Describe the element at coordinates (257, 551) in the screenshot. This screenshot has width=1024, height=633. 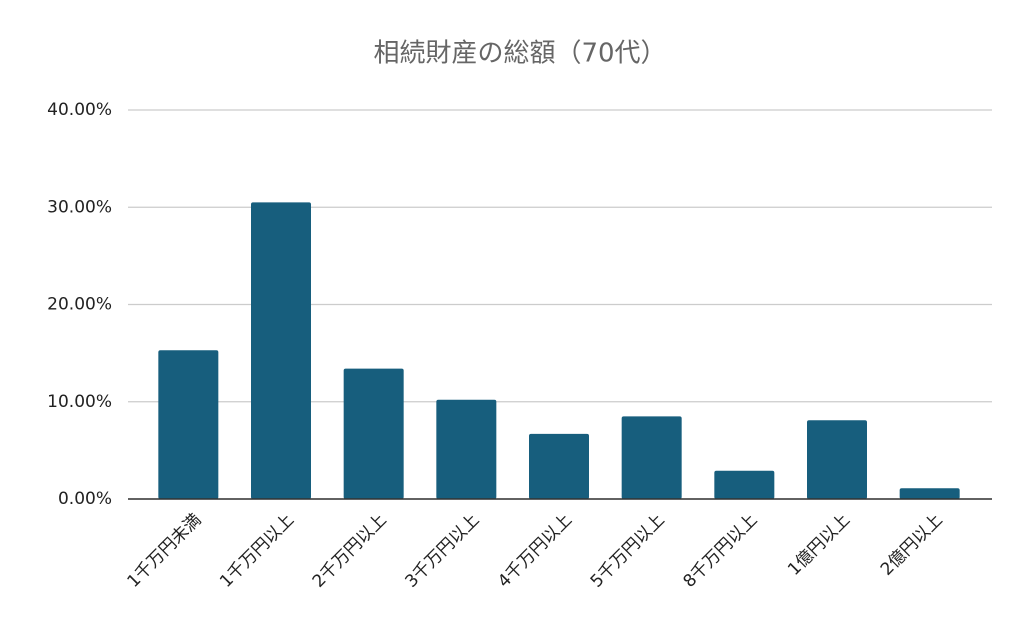
I see `x-tick-label: 1千万円以上` at that location.